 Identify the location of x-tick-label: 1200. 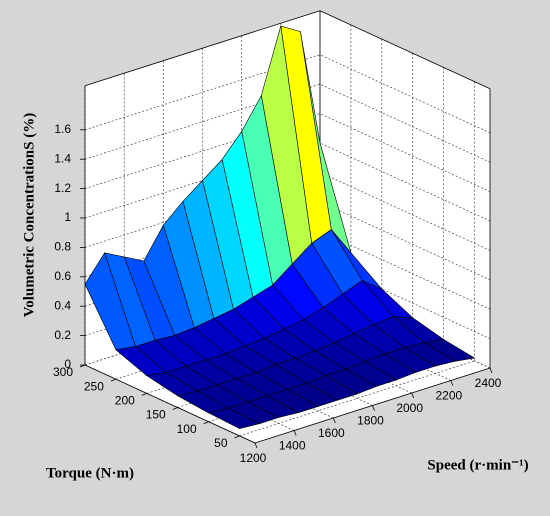
(253, 458).